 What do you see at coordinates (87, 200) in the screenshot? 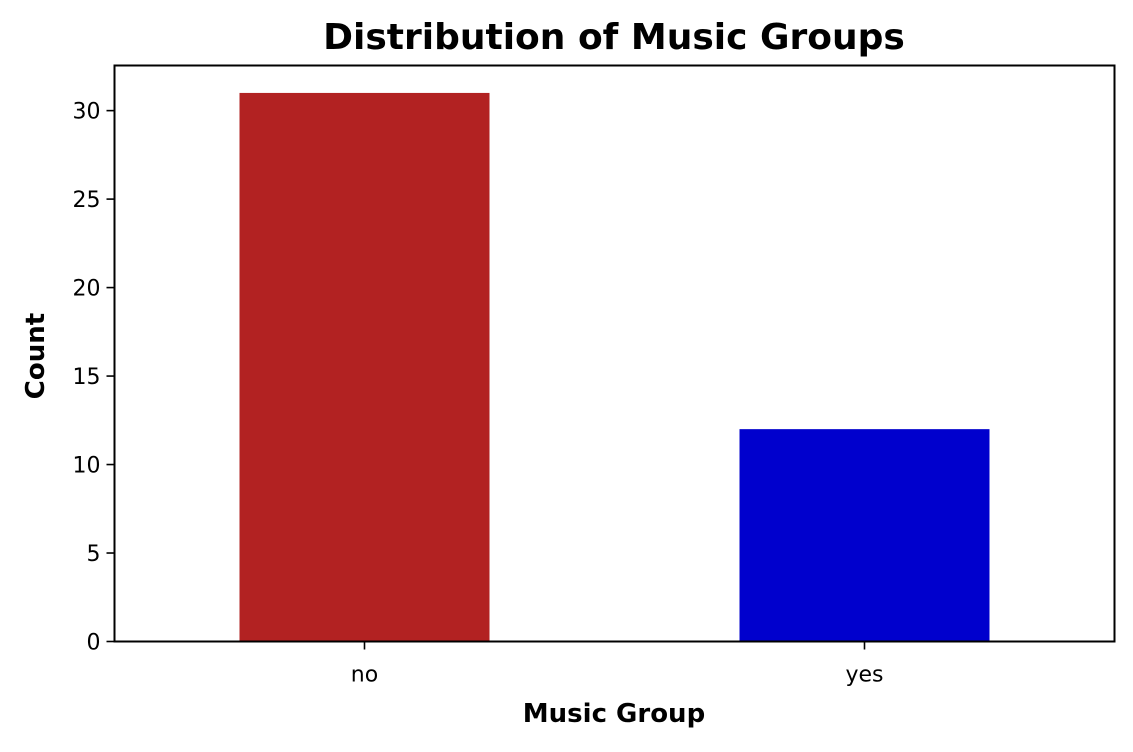
I see `y-tick-label: 25` at bounding box center [87, 200].